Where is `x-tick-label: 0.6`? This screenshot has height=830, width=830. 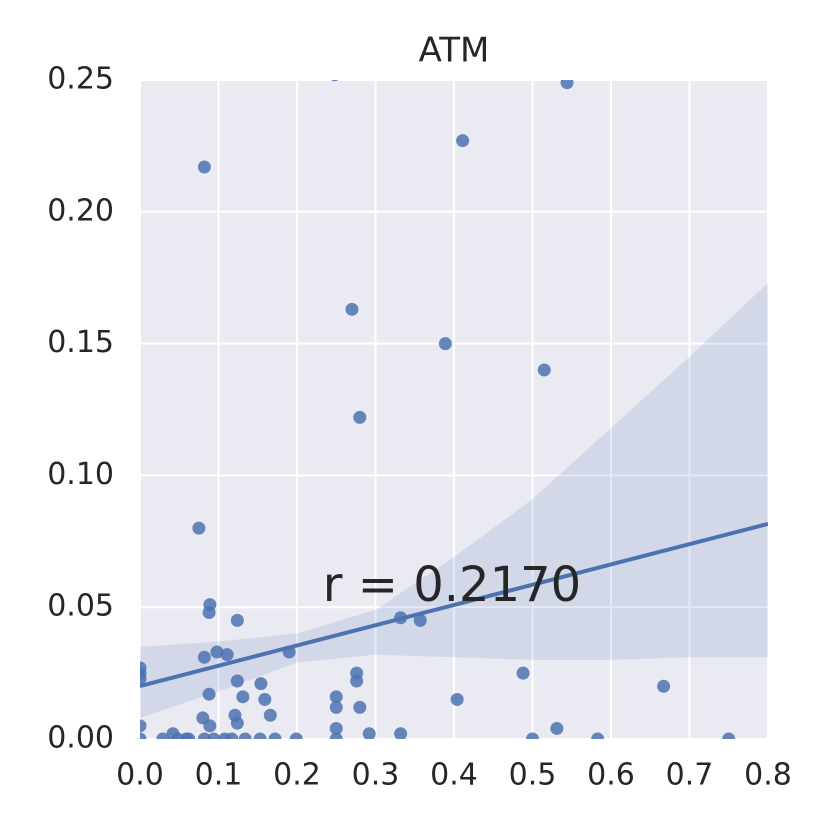 x-tick-label: 0.6 is located at coordinates (611, 775).